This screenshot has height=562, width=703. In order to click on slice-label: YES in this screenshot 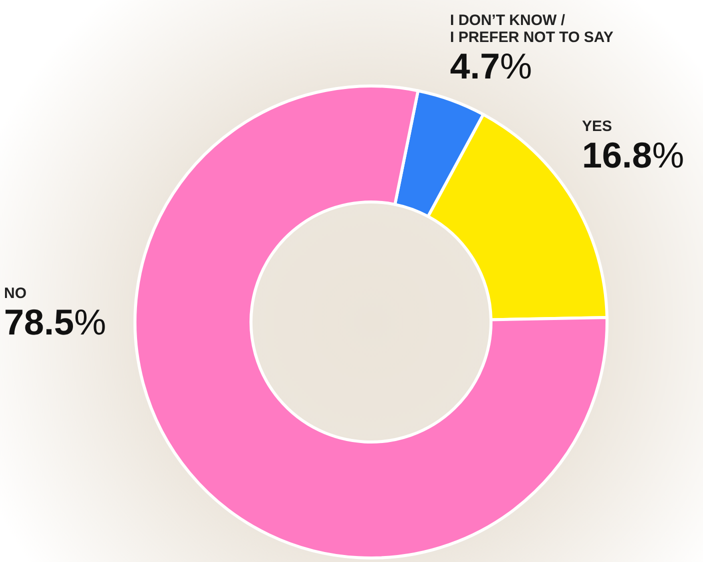, I will do `click(597, 126)`.